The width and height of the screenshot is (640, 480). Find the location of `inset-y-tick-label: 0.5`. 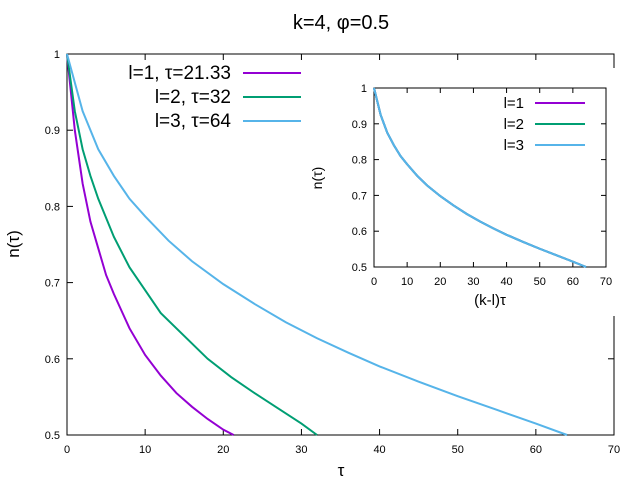

inset-y-tick-label: 0.5 is located at coordinates (359, 268).